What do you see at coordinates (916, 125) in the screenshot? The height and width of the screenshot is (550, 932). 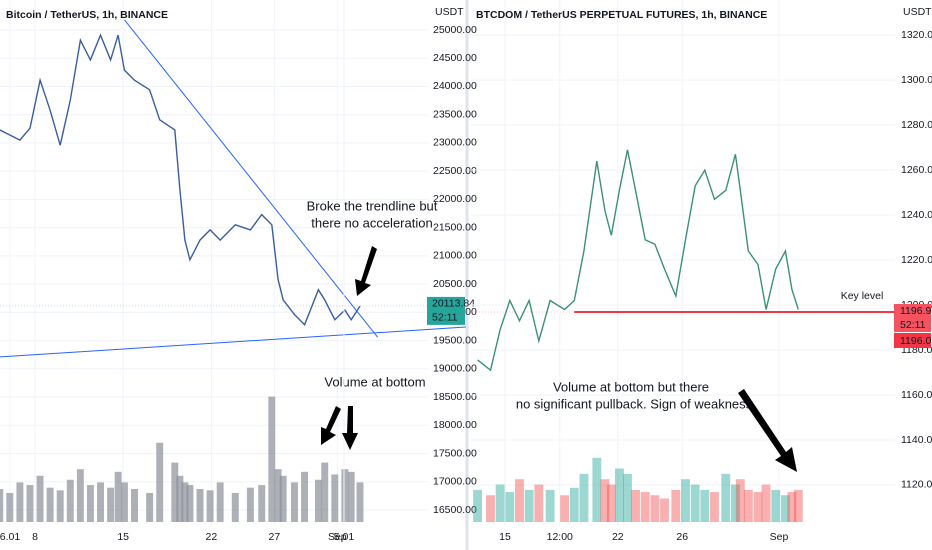 I see `y-tick-label: 1280.0` at bounding box center [916, 125].